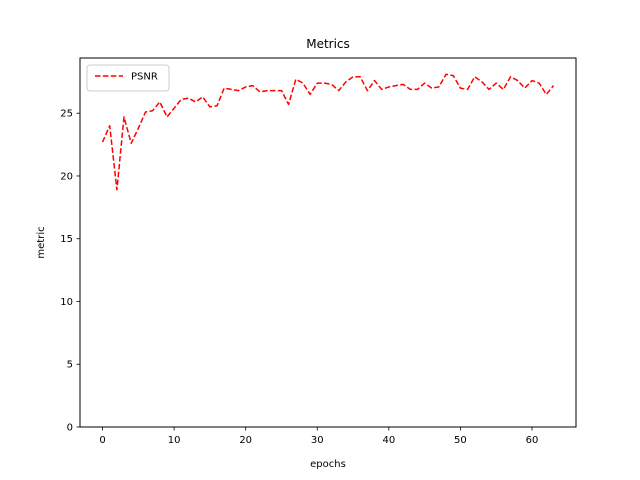  Describe the element at coordinates (460, 440) in the screenshot. I see `x-tick-label: 50` at that location.